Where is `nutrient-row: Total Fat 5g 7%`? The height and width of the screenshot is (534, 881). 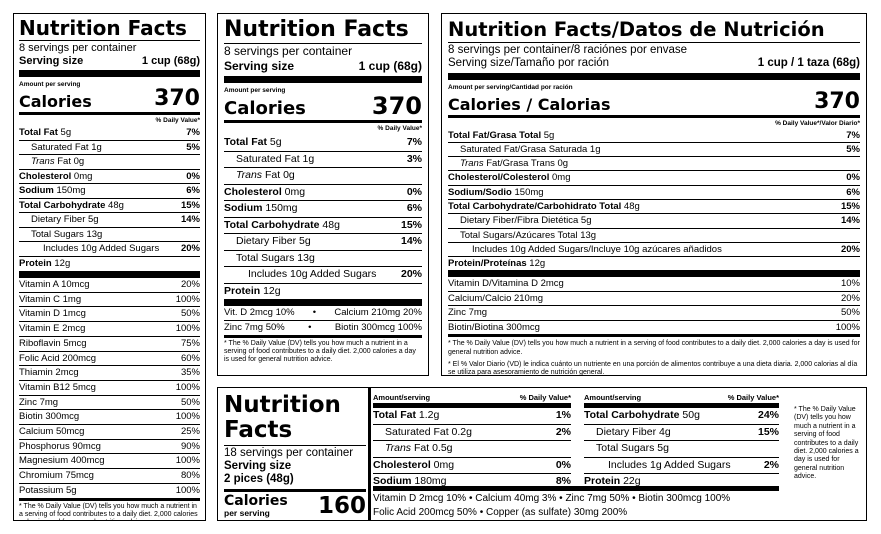 nutrient-row: Total Fat 5g 7% is located at coordinates (323, 143).